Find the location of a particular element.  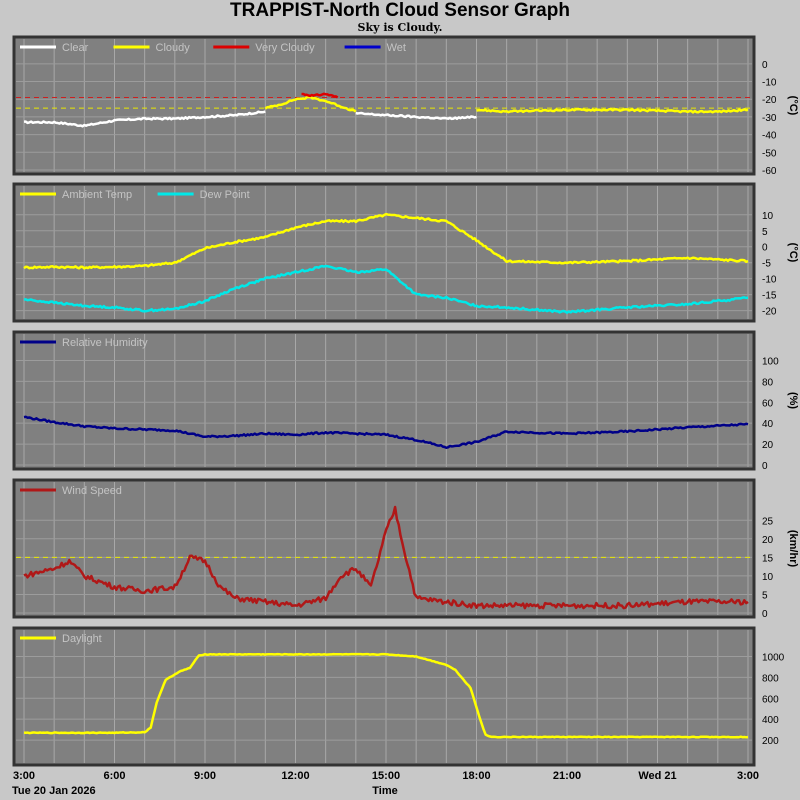

x-tick-label: 18:00 is located at coordinates (476, 776).